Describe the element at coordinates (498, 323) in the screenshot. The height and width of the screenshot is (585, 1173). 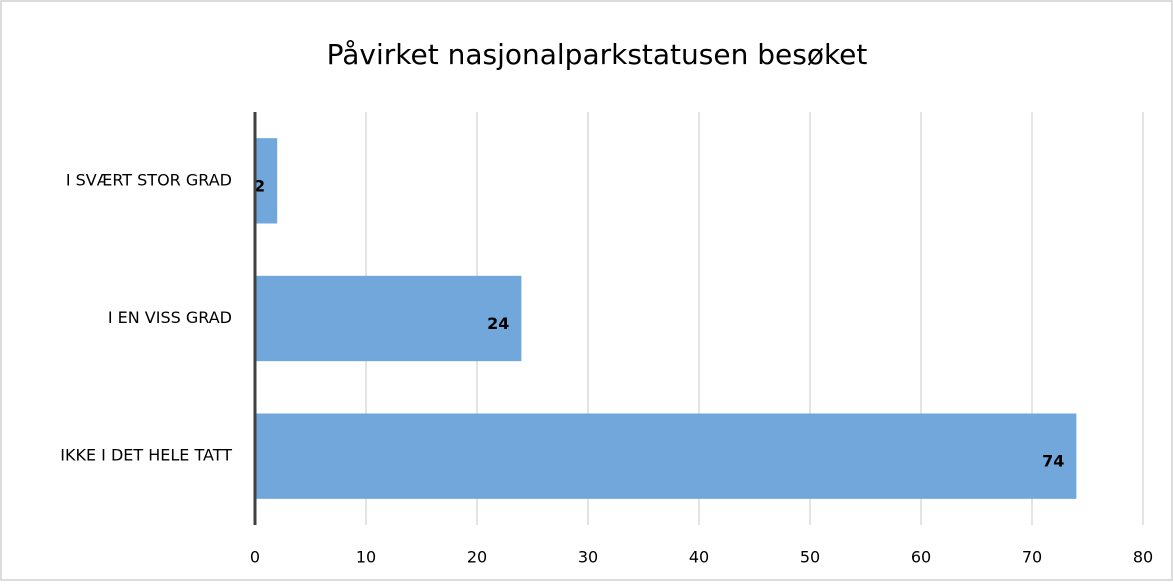
I see `data-label: 24` at that location.